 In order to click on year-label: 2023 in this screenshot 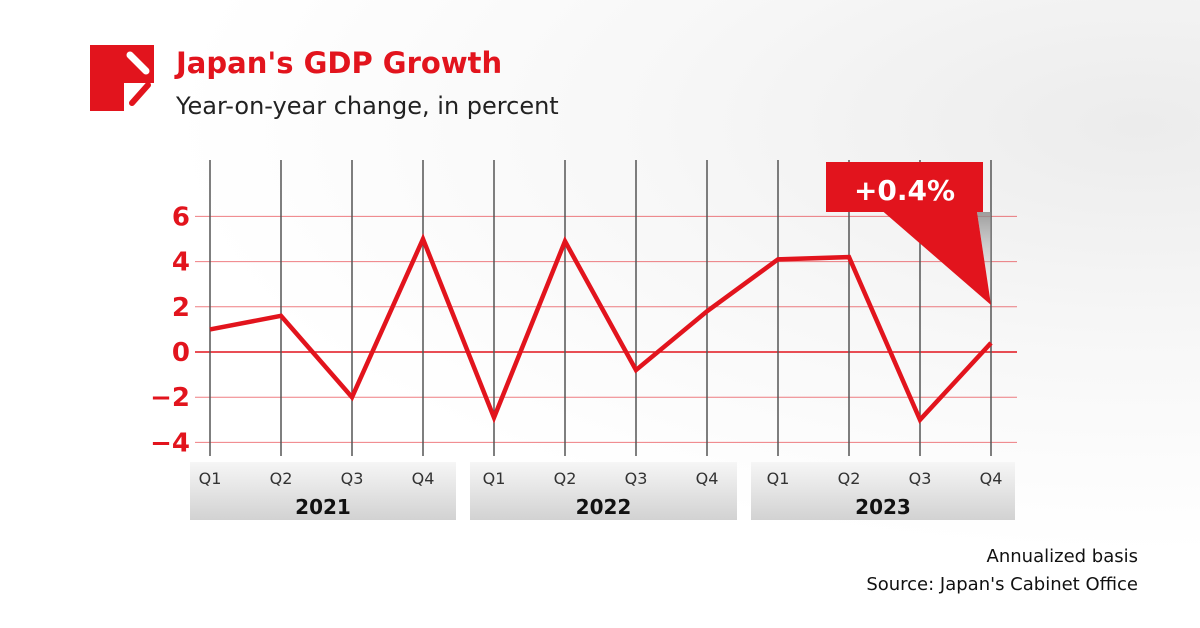, I will do `click(883, 507)`.